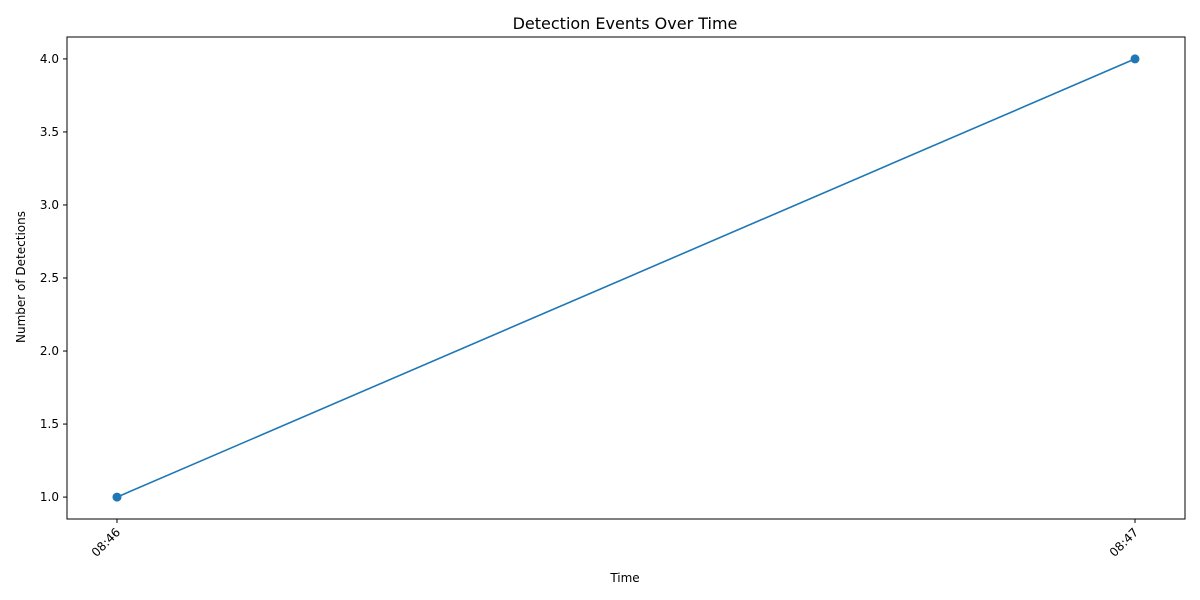 The height and width of the screenshot is (600, 1200). I want to click on y-axis-ticks: 1.0 1.5 2.0 2.5 3.0 3.5 4.0, so click(53, 278).